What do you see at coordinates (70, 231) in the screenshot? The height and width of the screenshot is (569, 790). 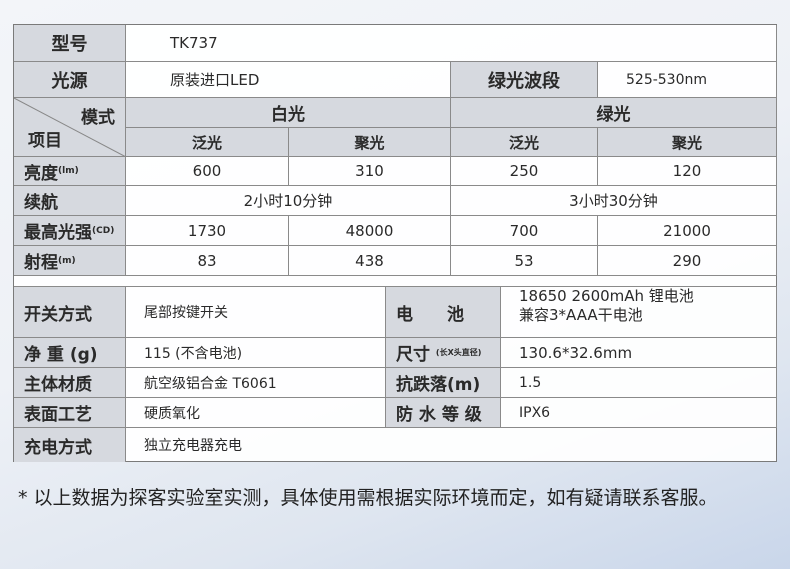 I see `intensity-label: 最高光强 (CD)` at bounding box center [70, 231].